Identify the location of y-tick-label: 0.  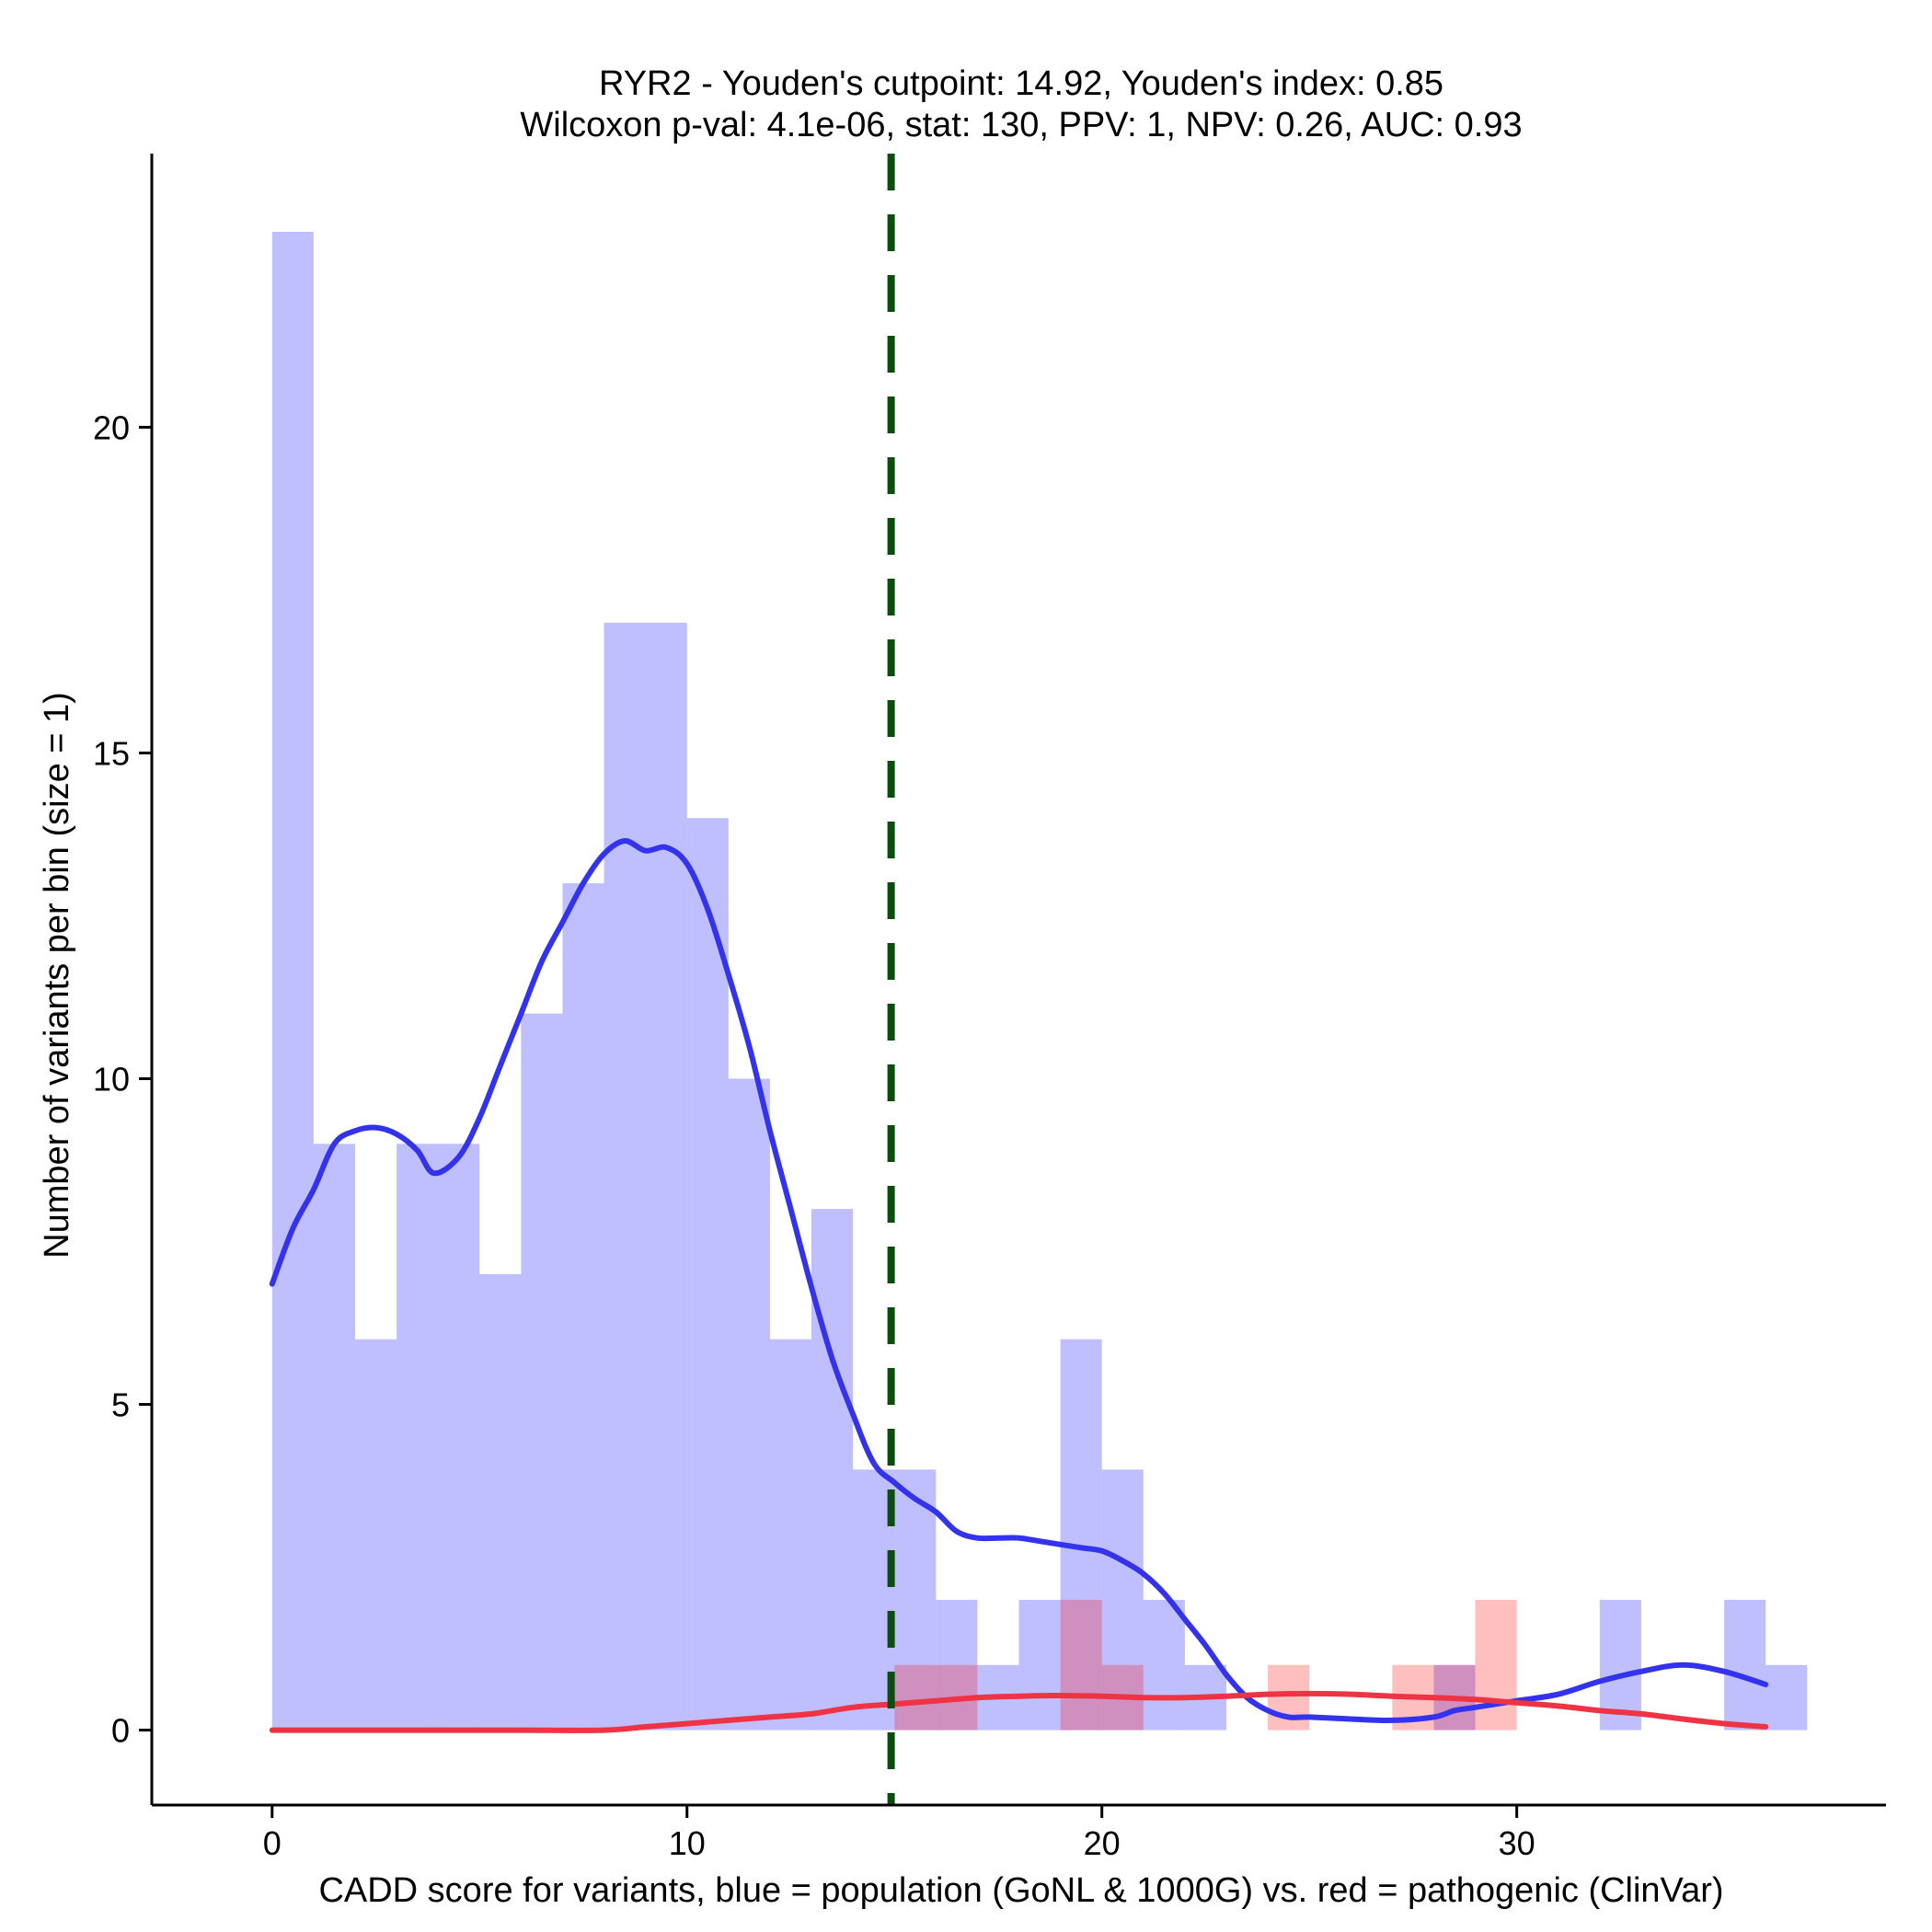
(120, 1731).